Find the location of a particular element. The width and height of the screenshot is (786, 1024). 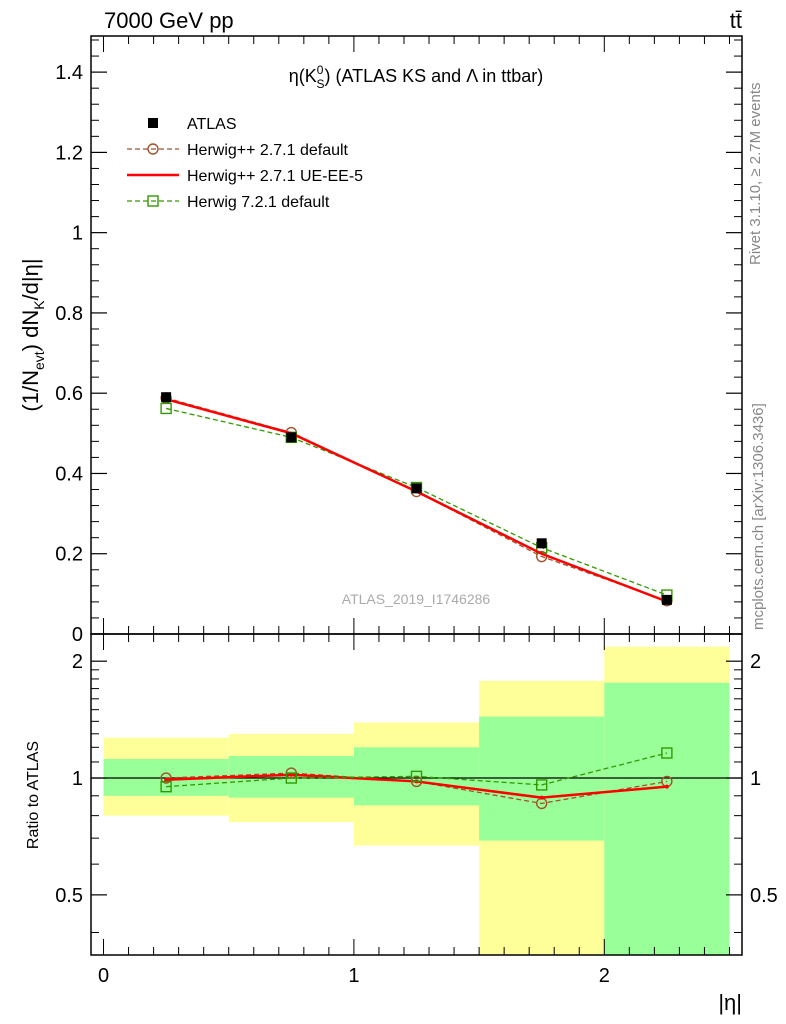

legend-label-herwig-2-7-1-ue-ee-5: Herwig++ 2.7.1 UE-EE-5 is located at coordinates (275, 176).